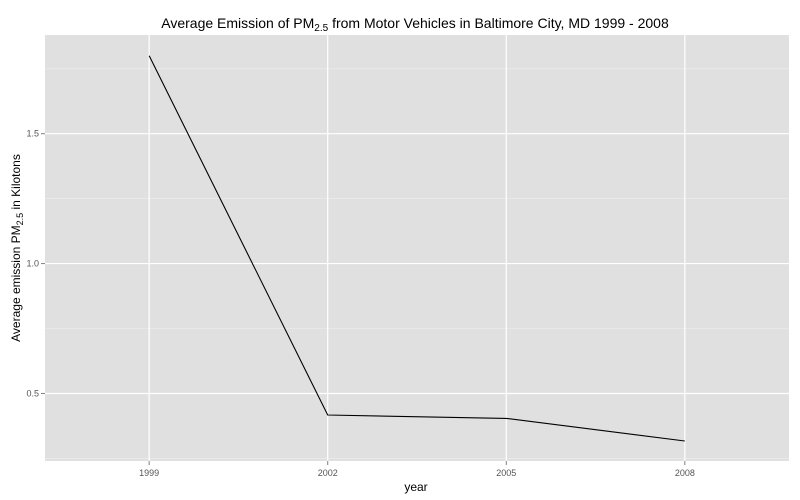 This screenshot has width=800, height=500. Describe the element at coordinates (16, 283) in the screenshot. I see `y-axis-title-prefix: Average emission PM` at that location.